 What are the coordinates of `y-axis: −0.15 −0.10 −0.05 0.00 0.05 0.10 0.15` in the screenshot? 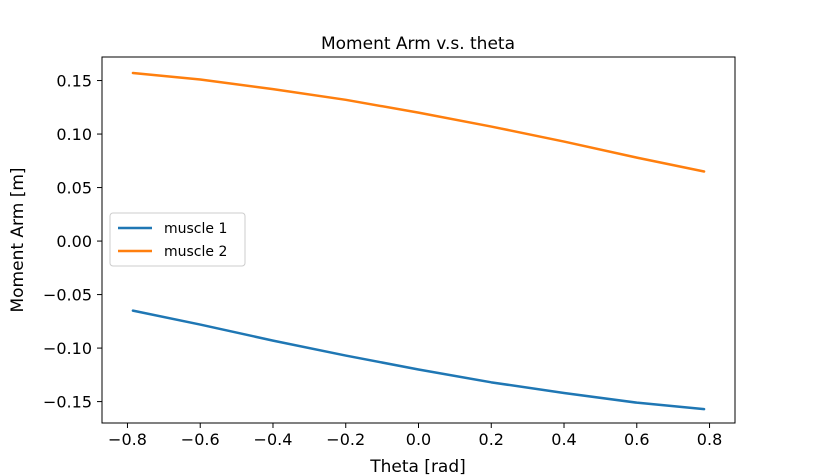 It's located at (72, 242).